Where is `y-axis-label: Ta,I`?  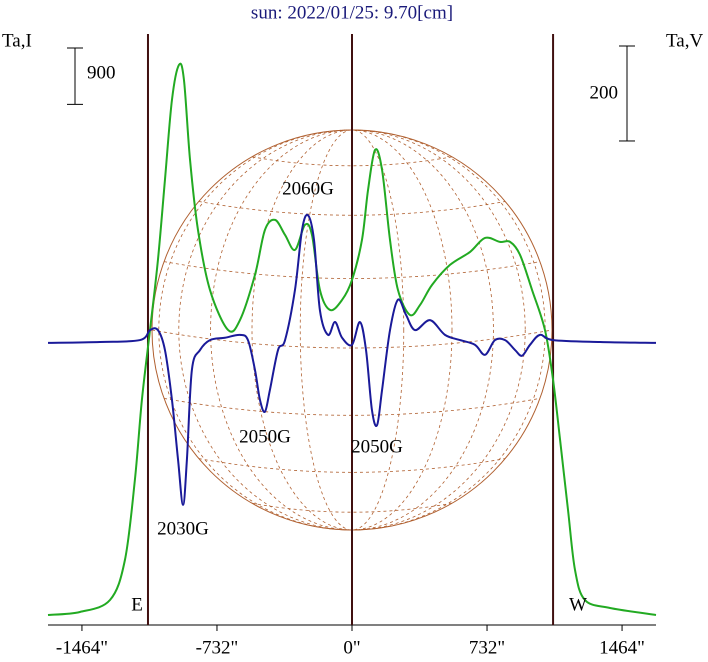 y-axis-label: Ta,I is located at coordinates (17, 40).